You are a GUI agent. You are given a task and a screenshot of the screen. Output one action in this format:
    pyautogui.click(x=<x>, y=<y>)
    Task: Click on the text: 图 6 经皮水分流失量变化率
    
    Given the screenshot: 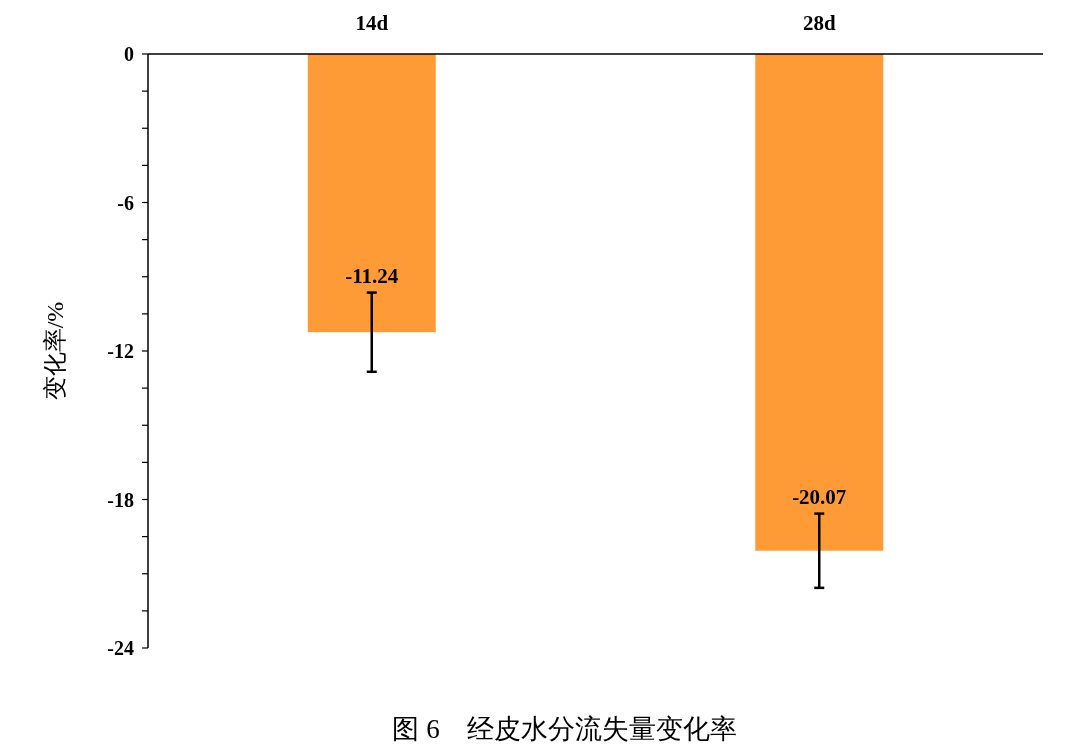 What is the action you would take?
    pyautogui.click(x=564, y=729)
    